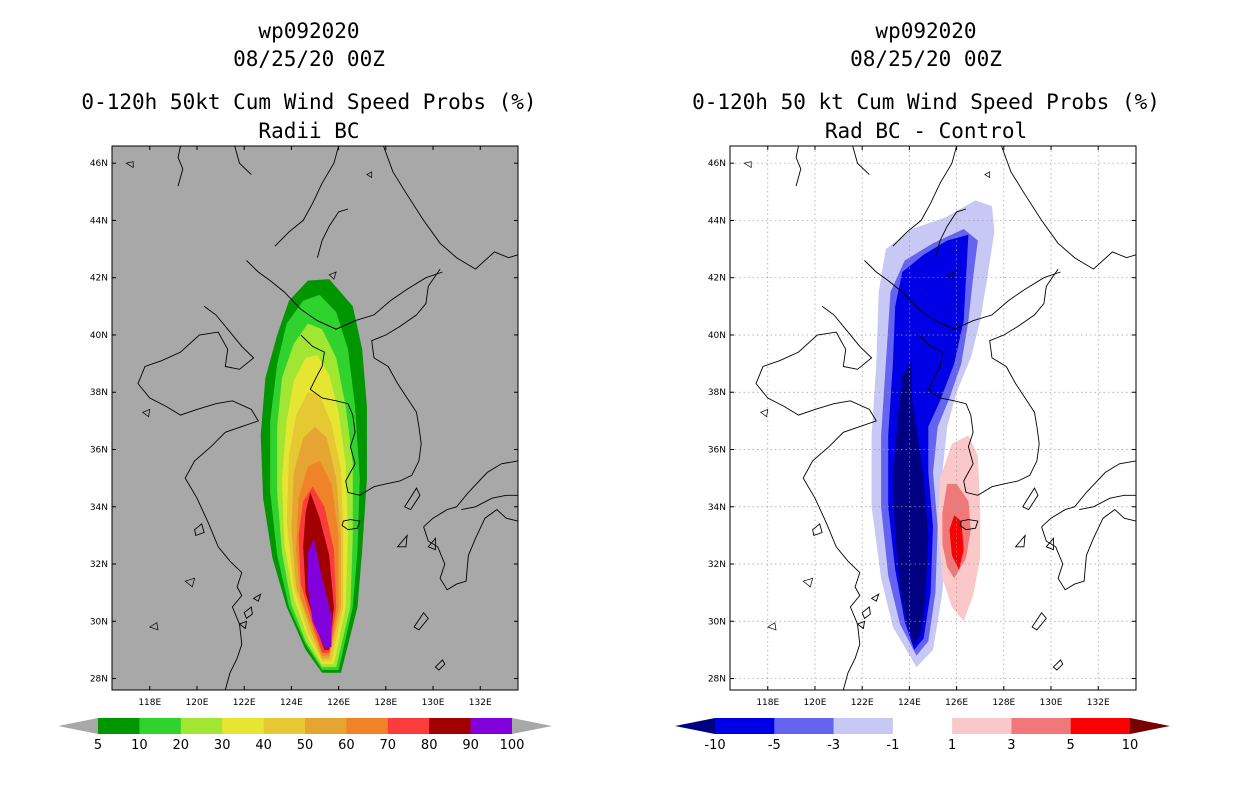 Image resolution: width=1236 pixels, height=800 pixels. Describe the element at coordinates (714, 745) in the screenshot. I see `right-cbar-label: -10` at that location.